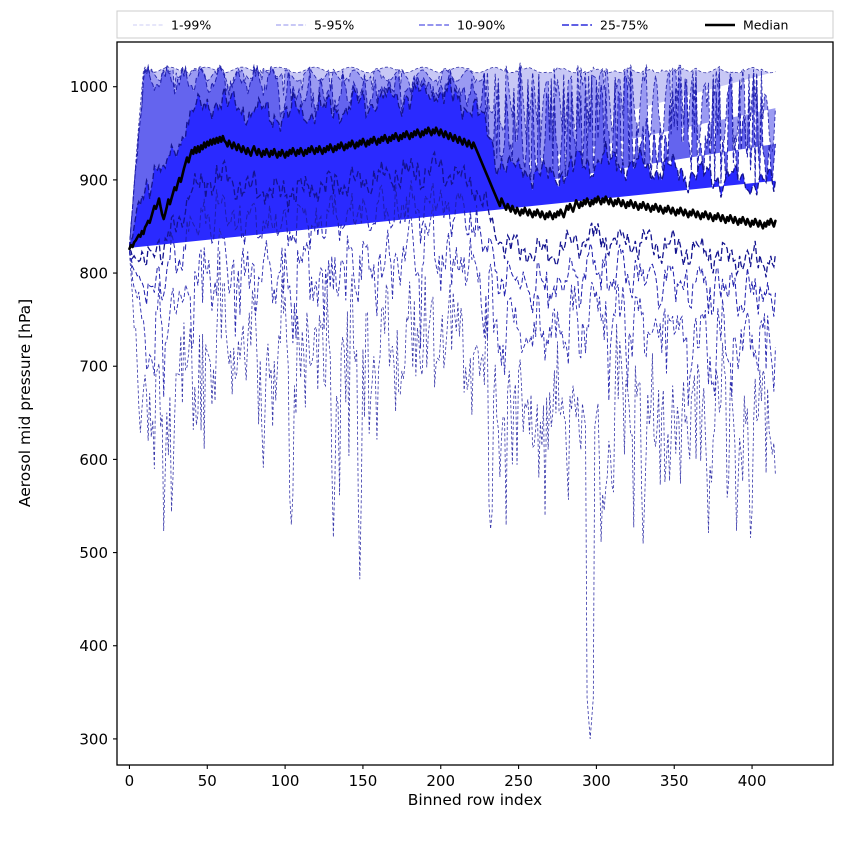 The image size is (850, 850). Describe the element at coordinates (481, 25) in the screenshot. I see `legend-label: 10-90%` at that location.